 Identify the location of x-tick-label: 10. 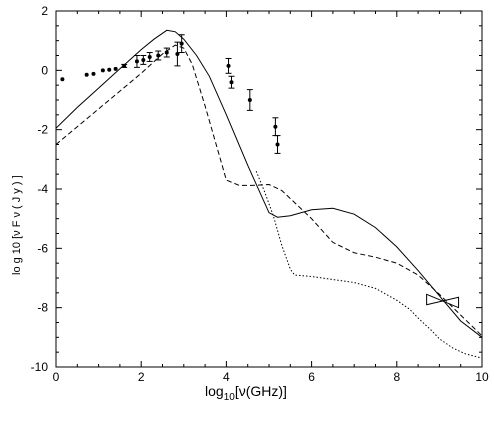
(482, 377).